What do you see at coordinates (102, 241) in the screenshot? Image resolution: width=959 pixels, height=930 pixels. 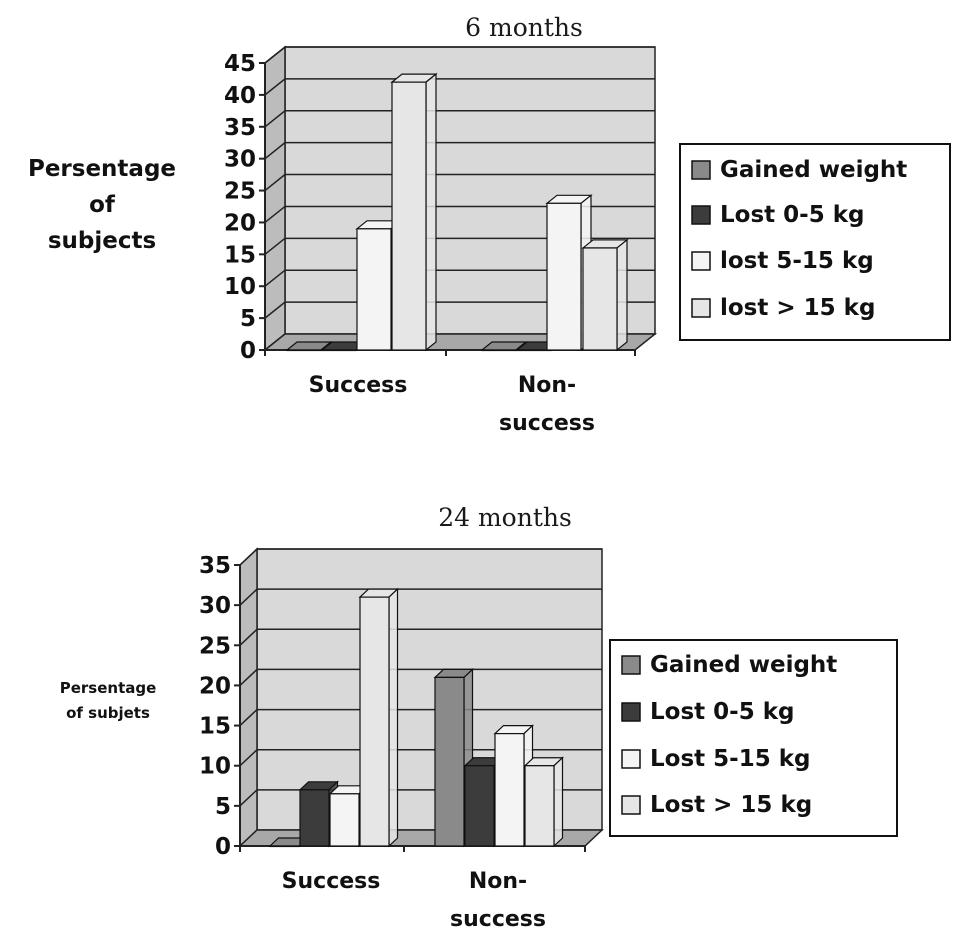 I see `y-axis-label-line: subjects` at bounding box center [102, 241].